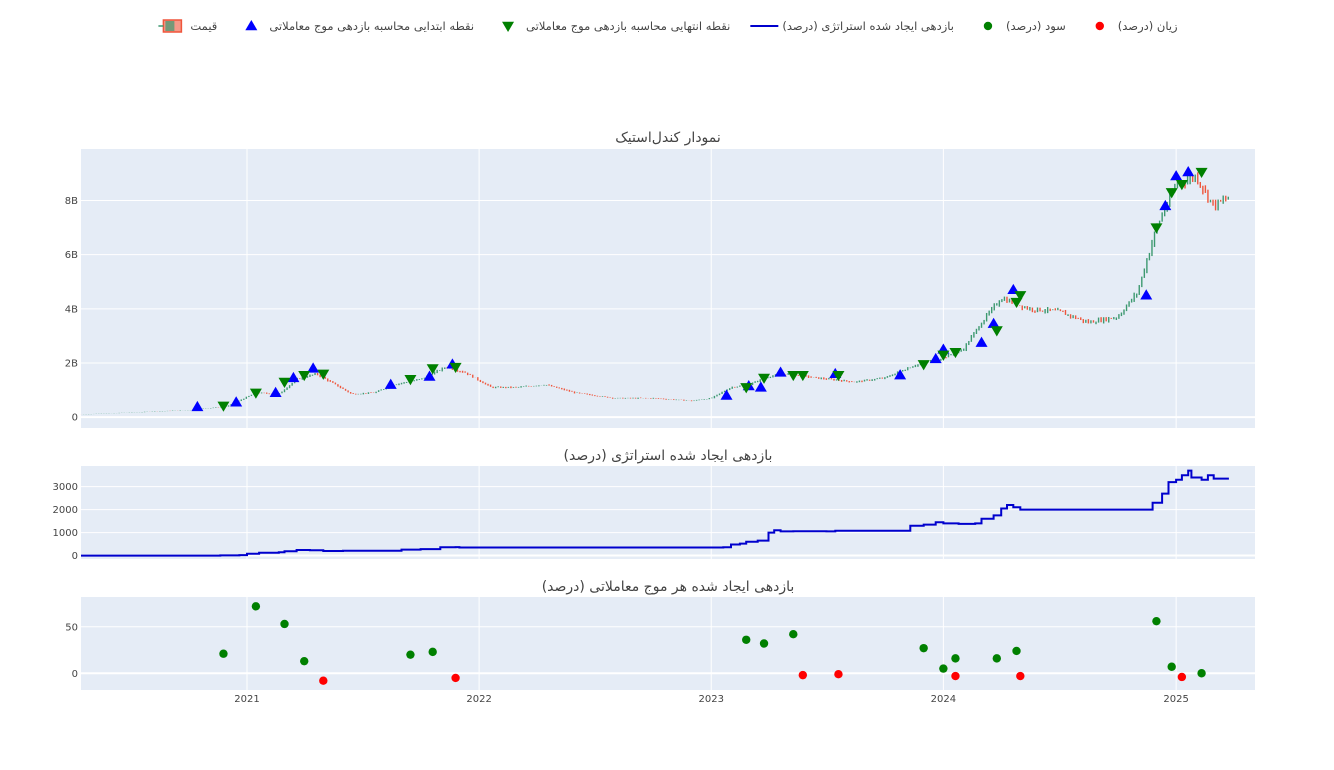 The height and width of the screenshot is (770, 1334). What do you see at coordinates (628, 26) in the screenshot?
I see `legend-label: نقطه انتهایی محاسبه بازدهی موج معاملاتی` at bounding box center [628, 26].